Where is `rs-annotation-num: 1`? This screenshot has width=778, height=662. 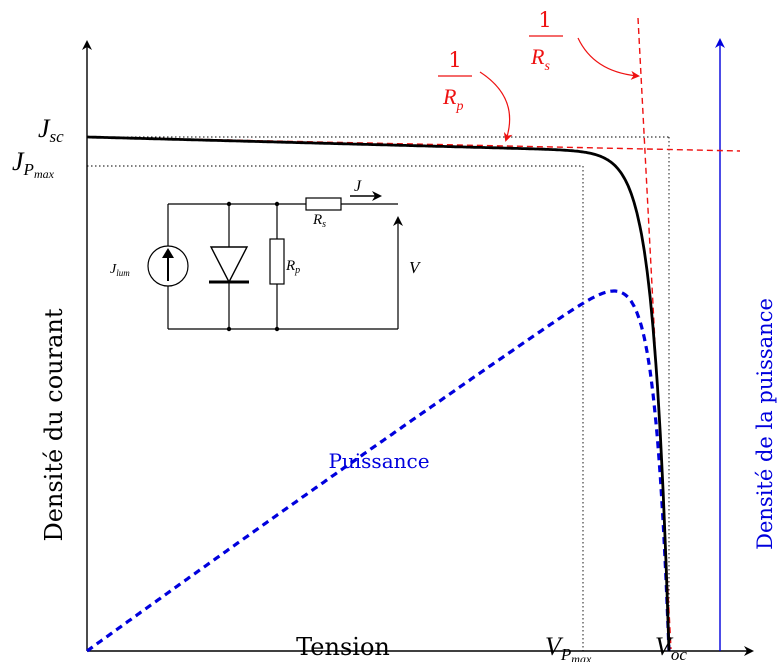 rs-annotation-num: 1 is located at coordinates (544, 20).